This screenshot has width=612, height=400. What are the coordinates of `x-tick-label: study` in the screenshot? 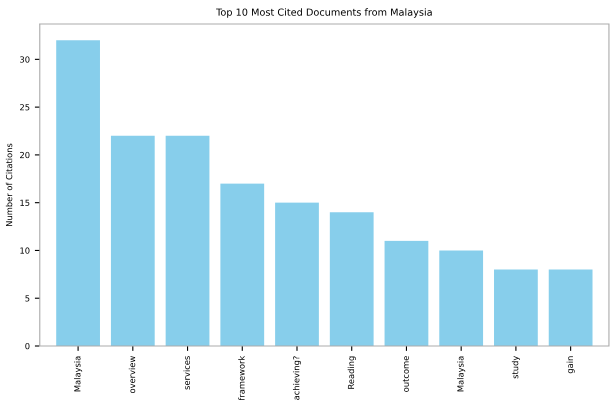 It's located at (516, 367).